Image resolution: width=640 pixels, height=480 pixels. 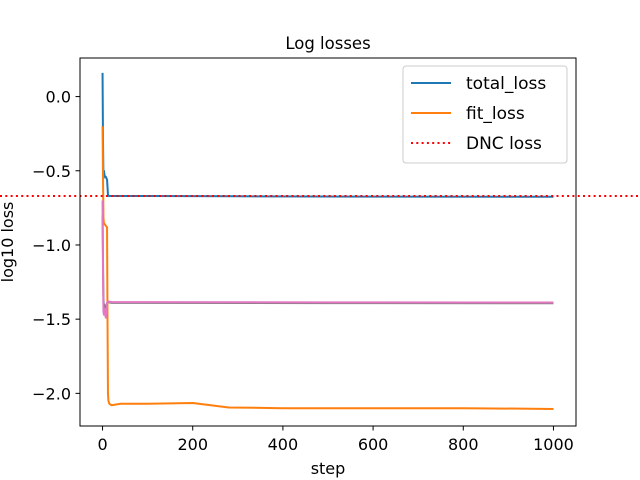 What do you see at coordinates (495, 114) in the screenshot?
I see `legend-label: fit_loss` at bounding box center [495, 114].